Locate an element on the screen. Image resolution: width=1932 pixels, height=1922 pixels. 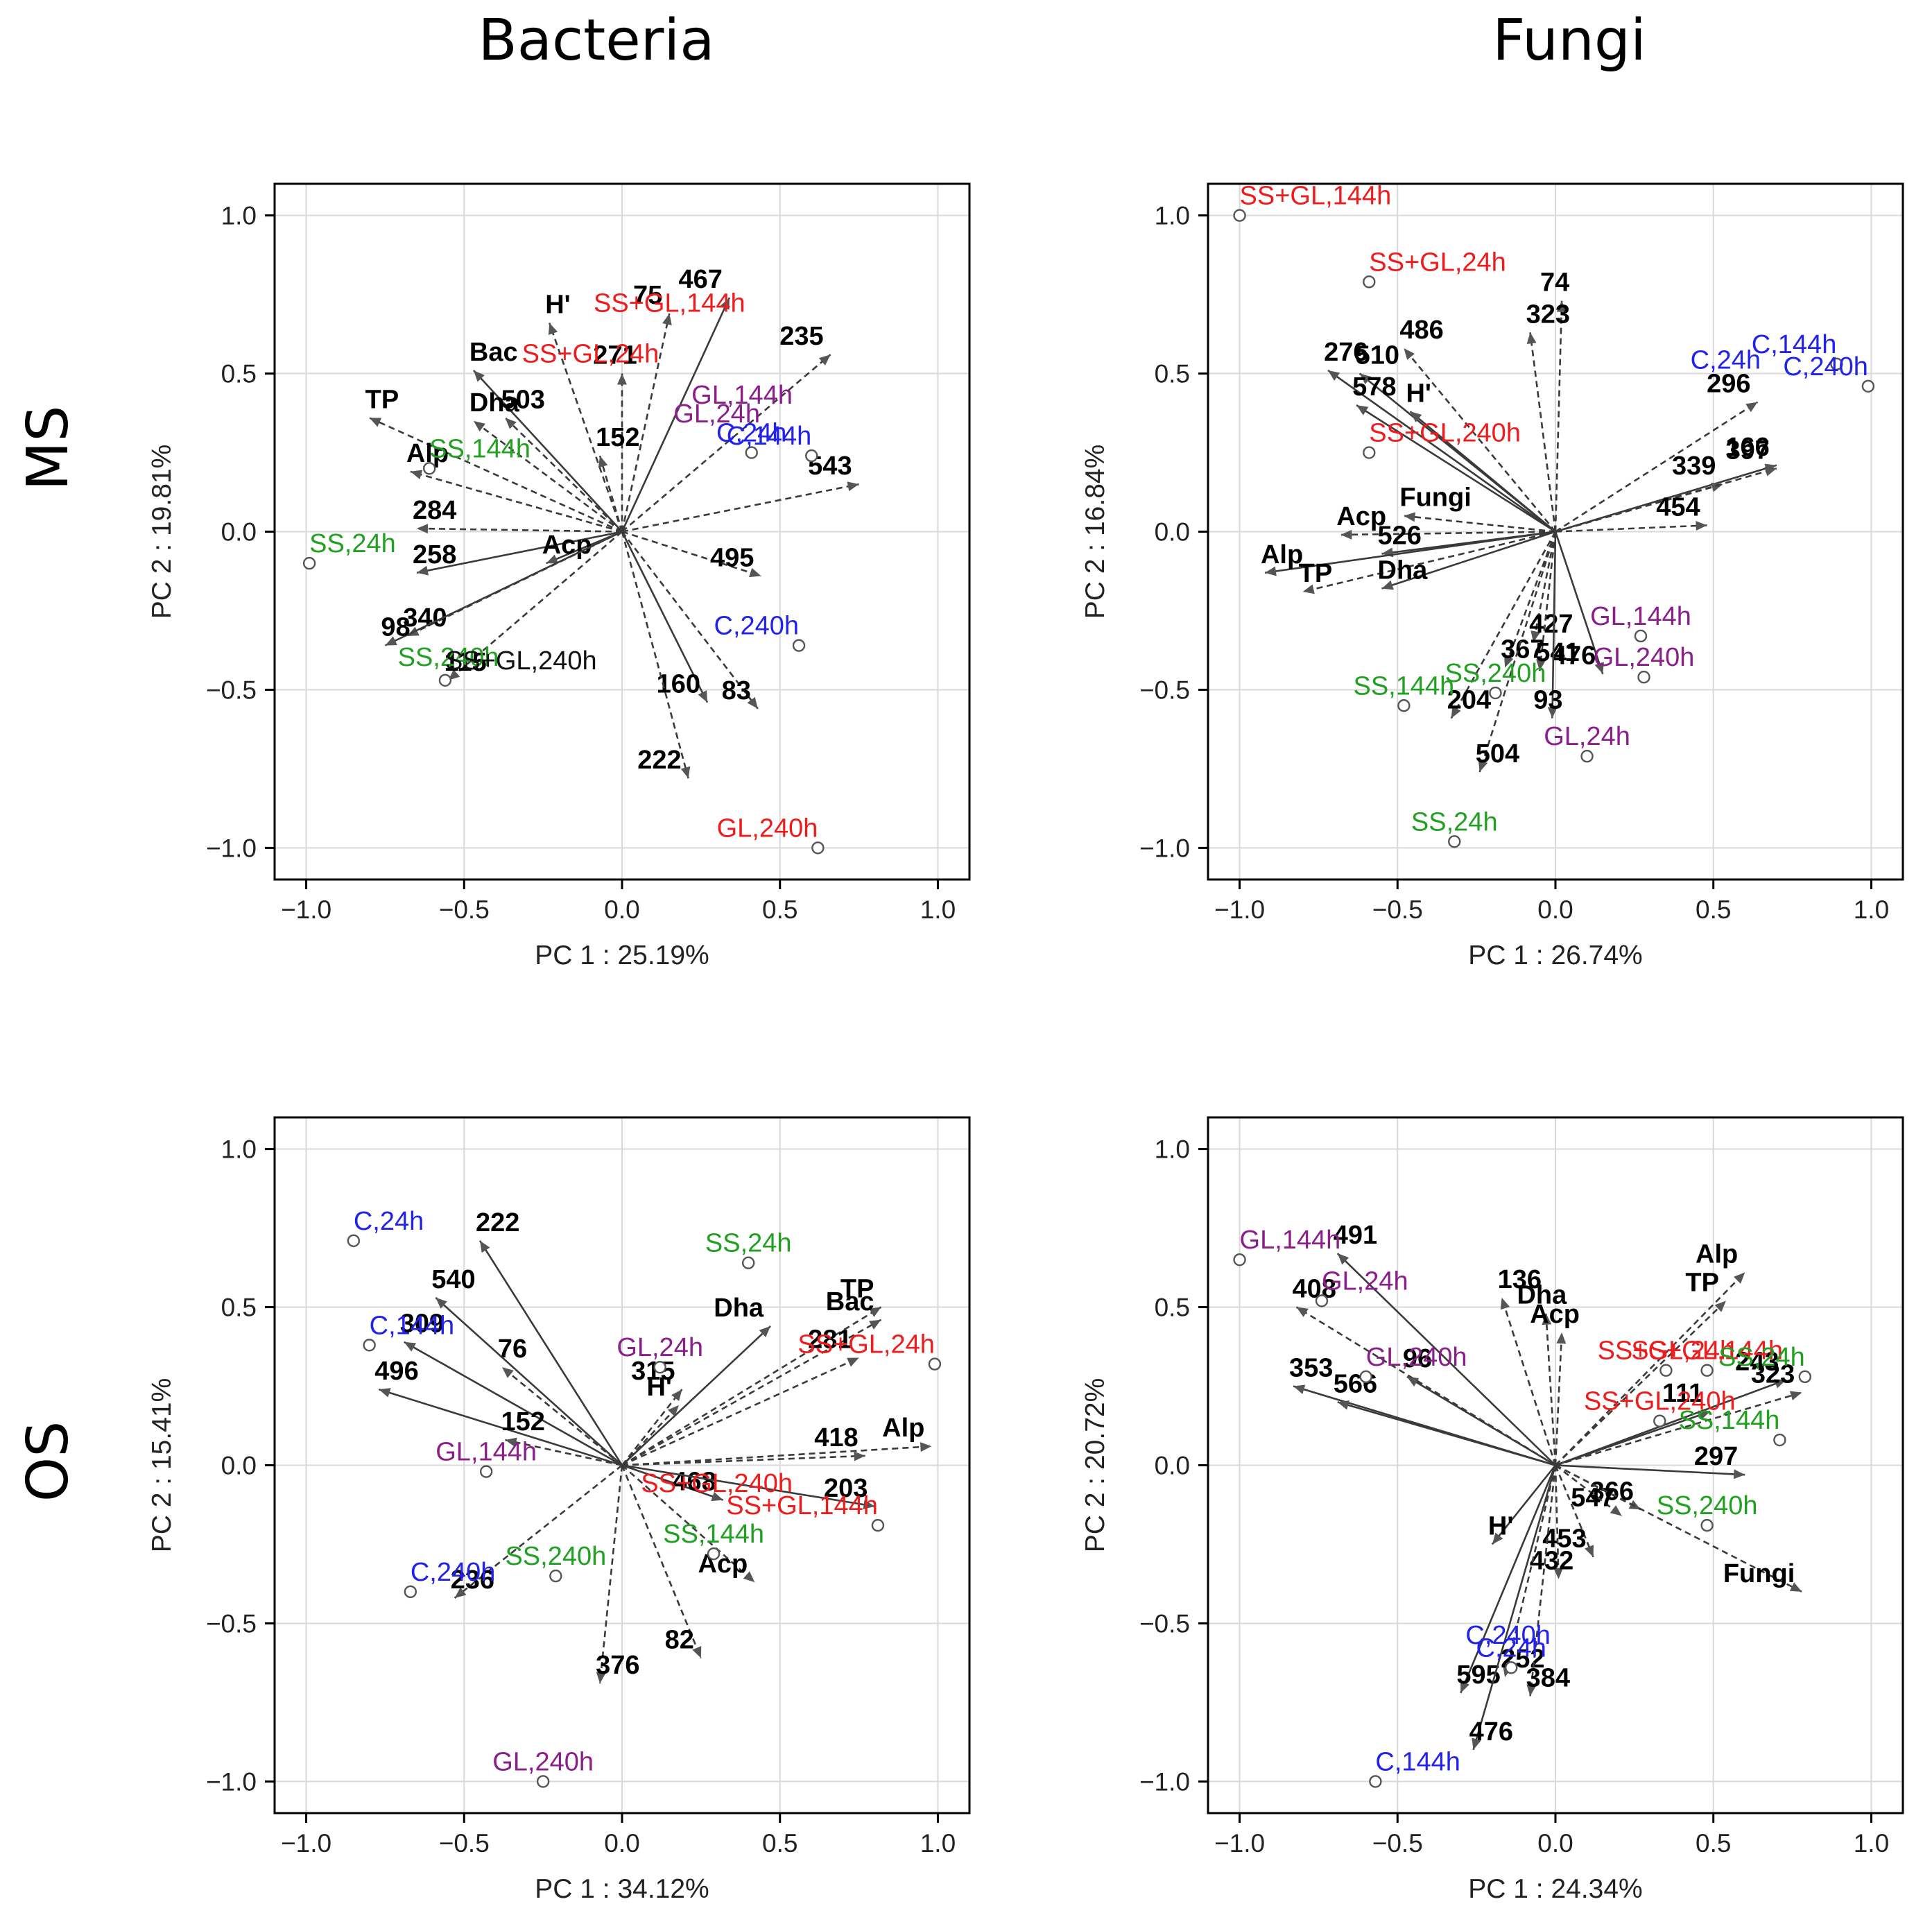
variable-label: 384 is located at coordinates (1548, 1678).